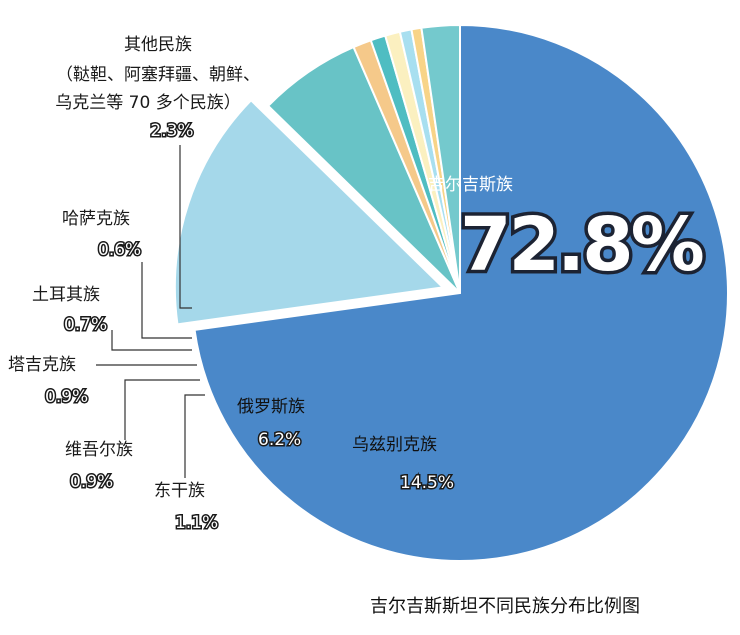 The image size is (740, 635). I want to click on slice-value-tajik: 0.9%, so click(66, 397).